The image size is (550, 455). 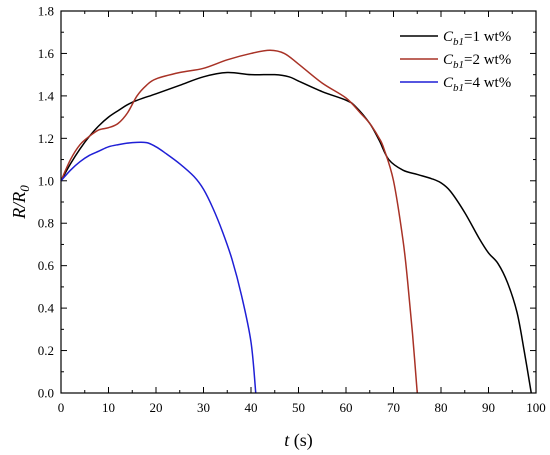 I want to click on x-tick-label: 80, so click(x=441, y=407).